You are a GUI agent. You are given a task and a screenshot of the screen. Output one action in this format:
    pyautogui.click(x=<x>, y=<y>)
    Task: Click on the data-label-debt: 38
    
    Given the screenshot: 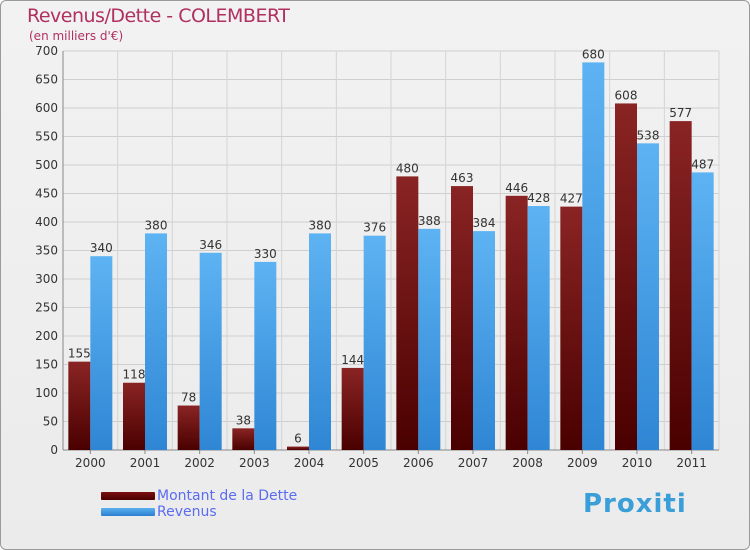 What is the action you would take?
    pyautogui.click(x=243, y=420)
    